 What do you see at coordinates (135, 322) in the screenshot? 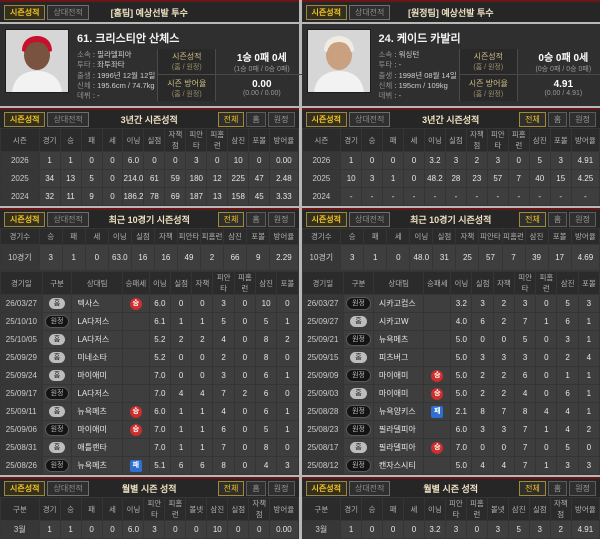
I see `game-result-cell` at bounding box center [135, 322].